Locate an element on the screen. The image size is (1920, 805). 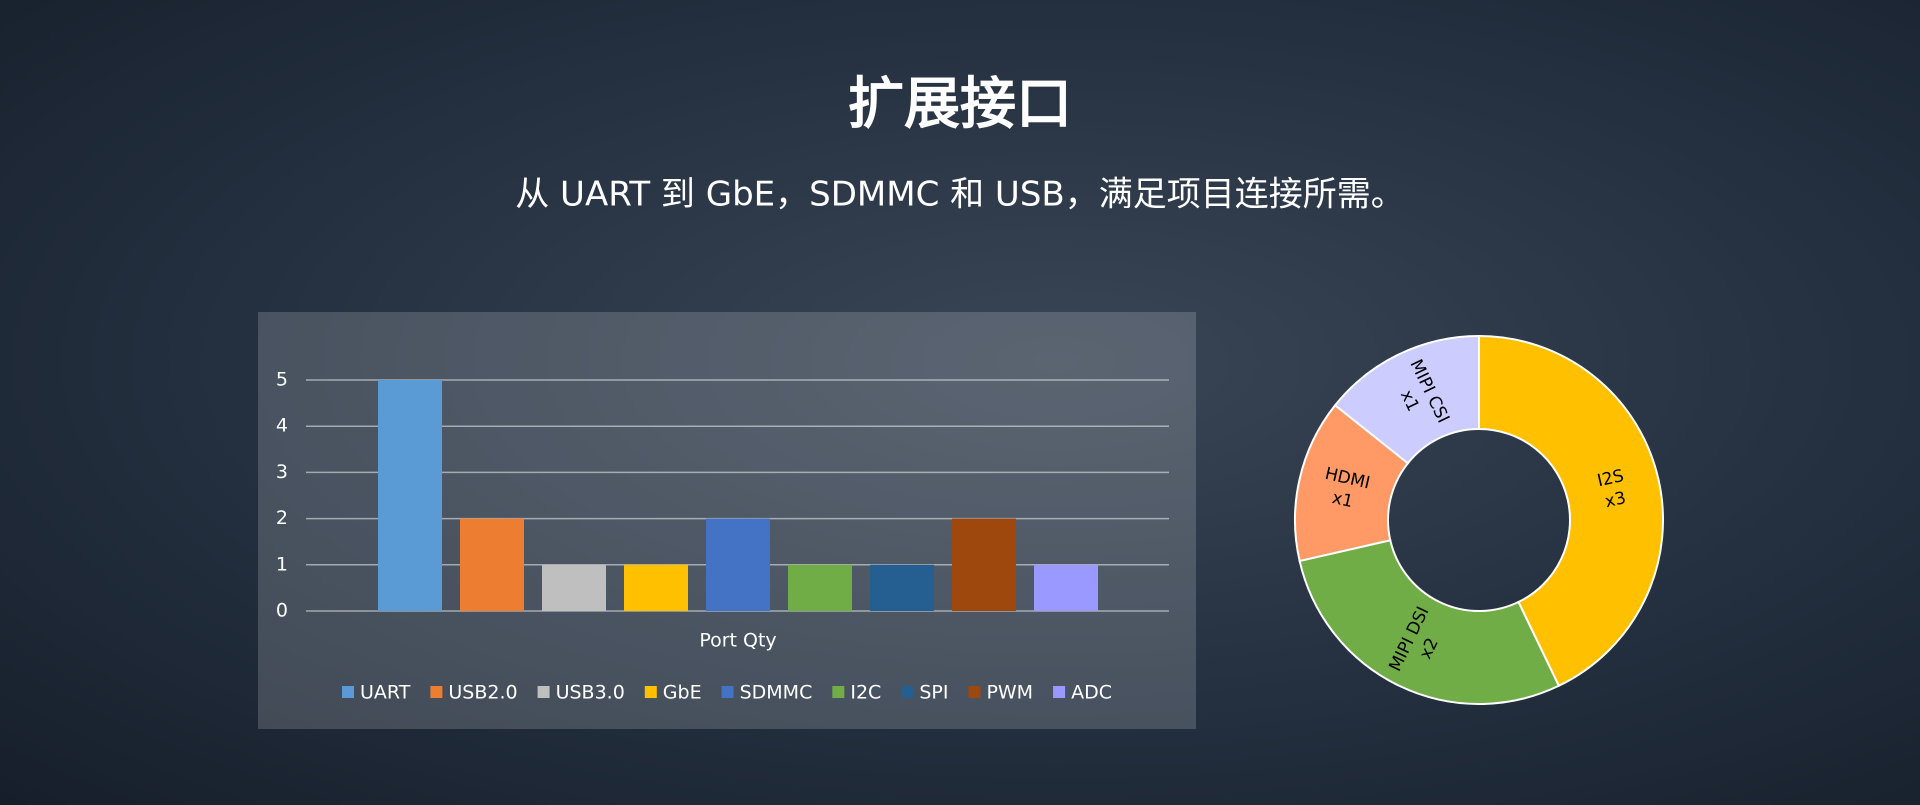
legend-label: UART is located at coordinates (385, 693).